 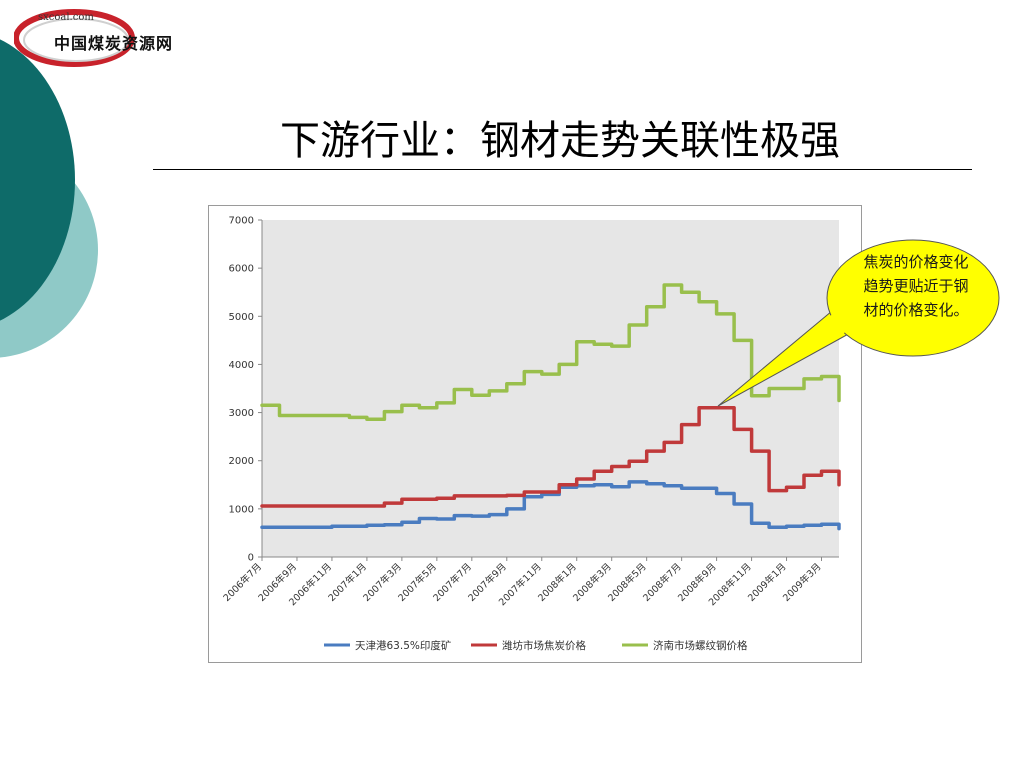 What do you see at coordinates (560, 141) in the screenshot?
I see `slide-title: 下游行业：钢材走势关联性极强` at bounding box center [560, 141].